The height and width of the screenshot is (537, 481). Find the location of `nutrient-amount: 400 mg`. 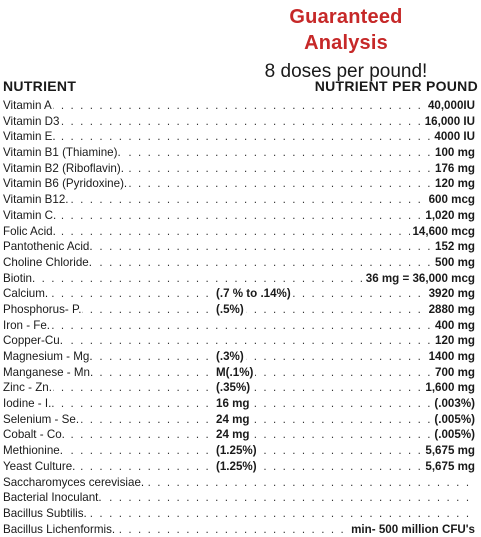

nutrient-amount: 400 mg is located at coordinates (454, 325).